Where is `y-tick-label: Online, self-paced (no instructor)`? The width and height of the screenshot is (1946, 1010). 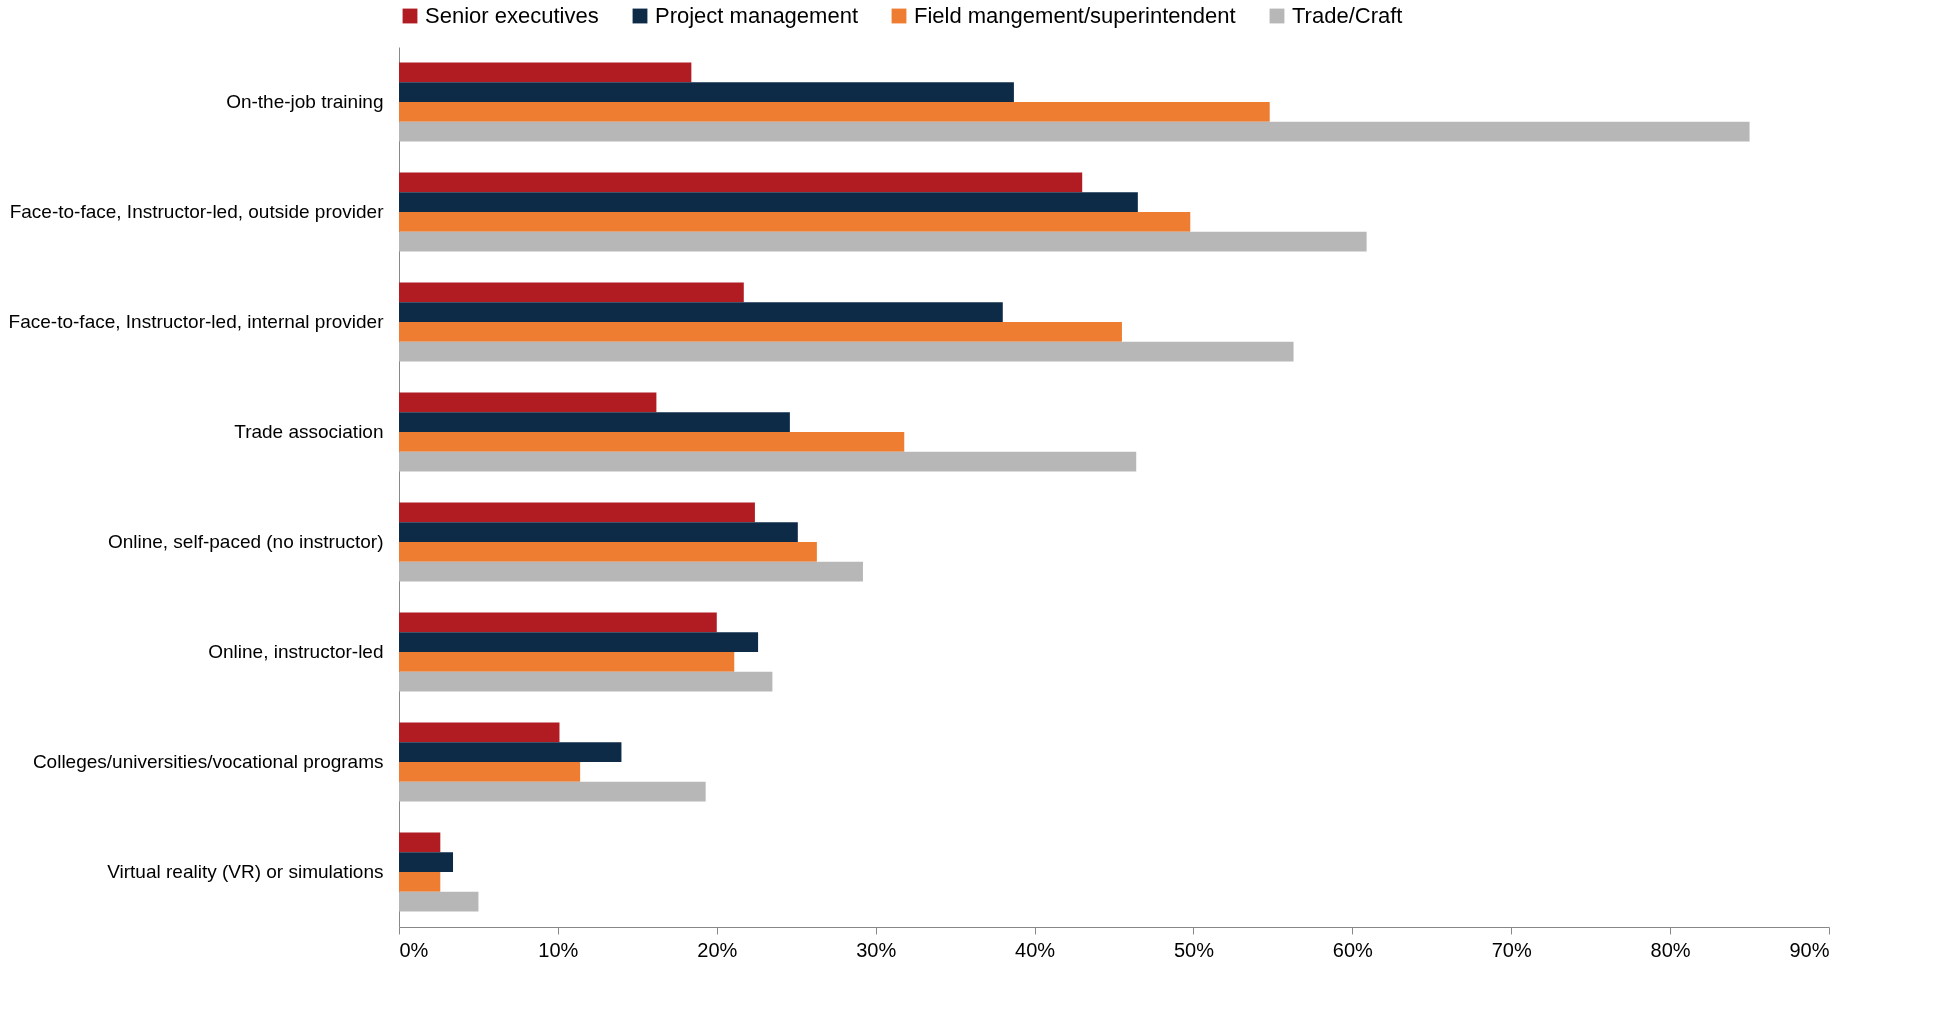
y-tick-label: Online, self-paced (no instructor) is located at coordinates (245, 541).